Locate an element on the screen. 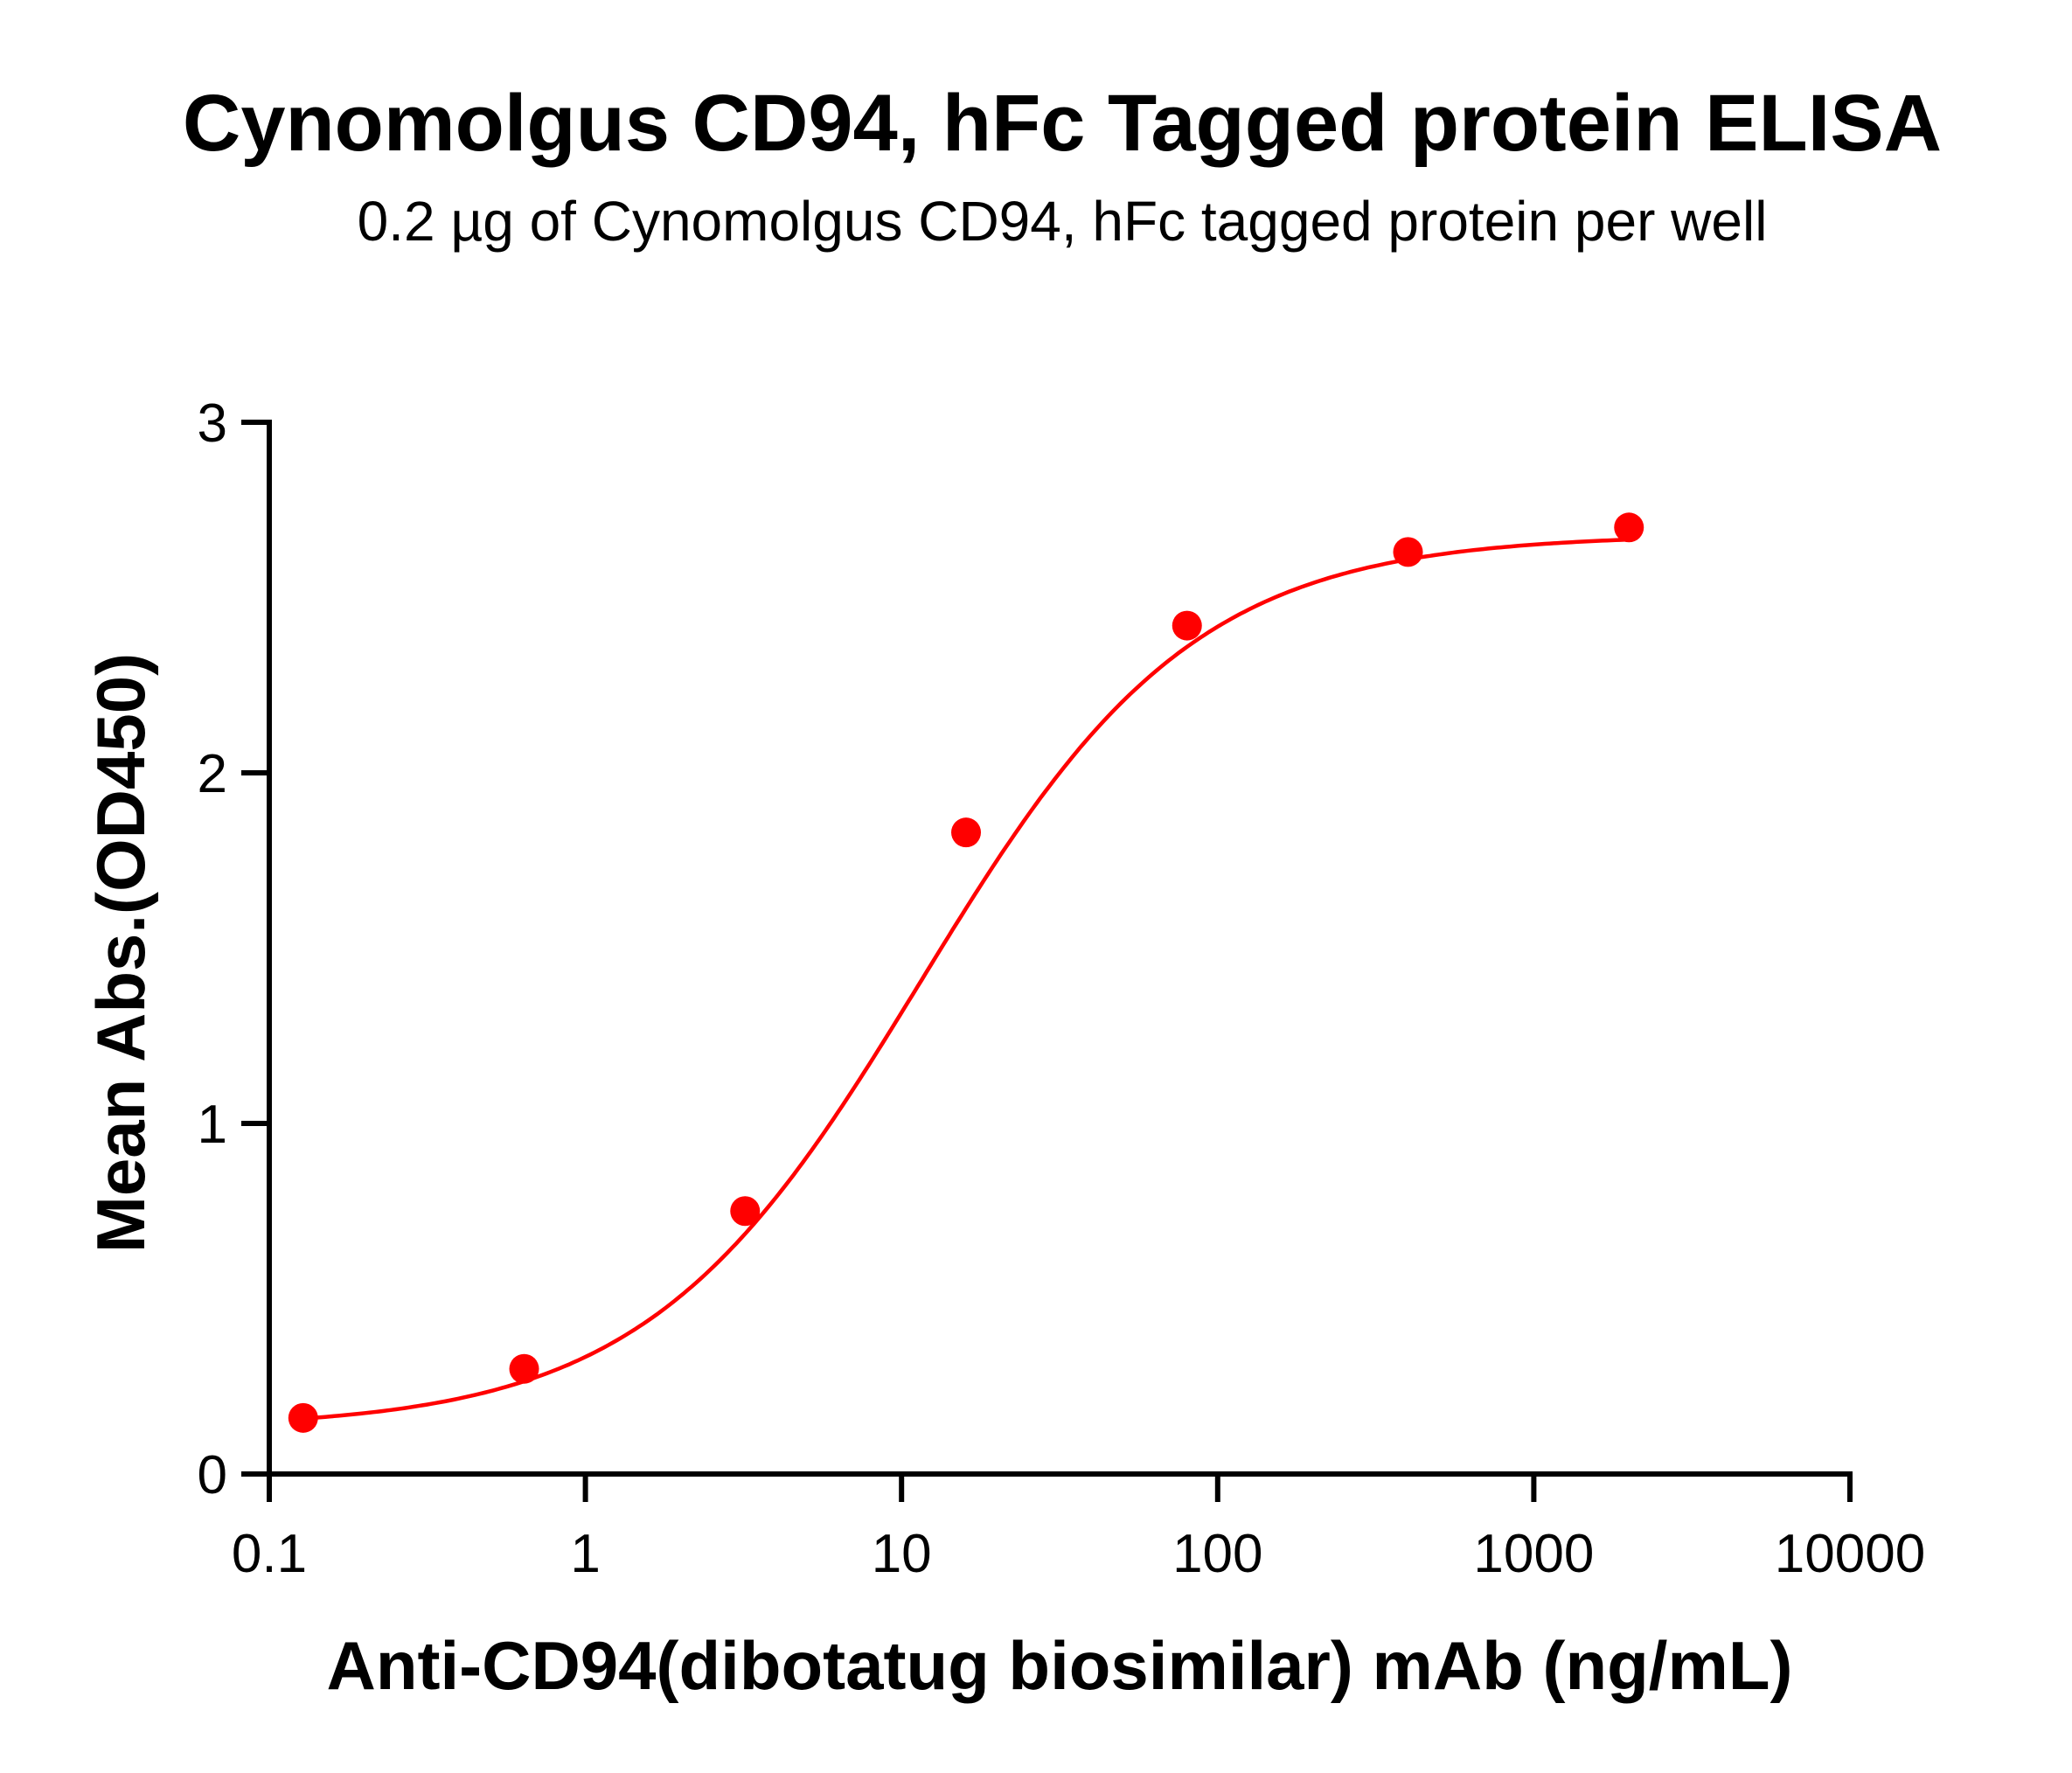  y-axis-title: Mean Abs.(OD450) is located at coordinates (121, 953).